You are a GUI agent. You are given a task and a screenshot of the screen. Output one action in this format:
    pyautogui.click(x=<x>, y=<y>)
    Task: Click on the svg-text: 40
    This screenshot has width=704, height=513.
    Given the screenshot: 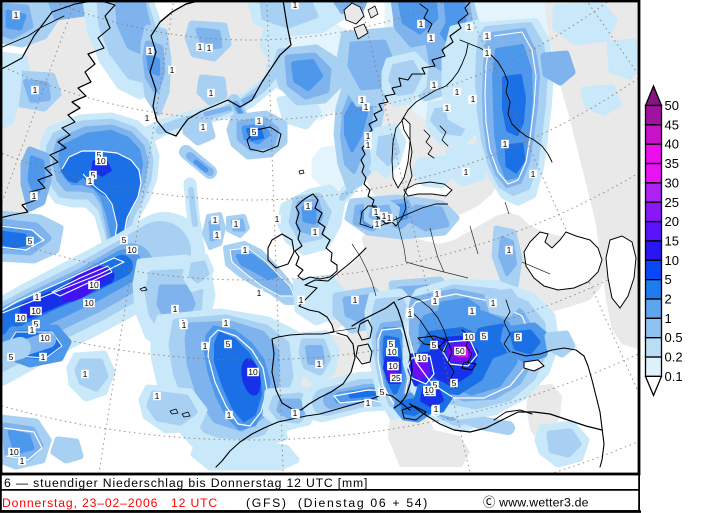 What is the action you would take?
    pyautogui.click(x=672, y=144)
    